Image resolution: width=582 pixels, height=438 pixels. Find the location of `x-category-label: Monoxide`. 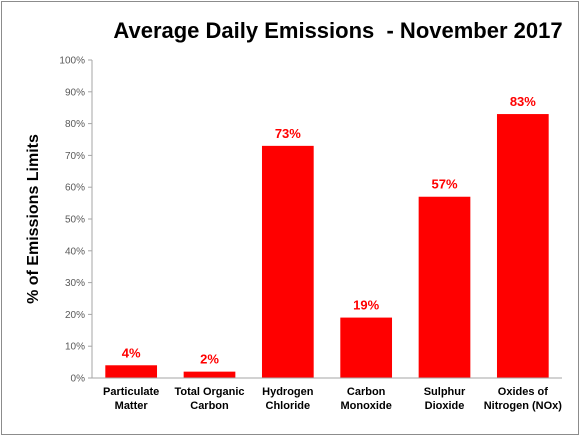

x-category-label: Monoxide is located at coordinates (365, 406).